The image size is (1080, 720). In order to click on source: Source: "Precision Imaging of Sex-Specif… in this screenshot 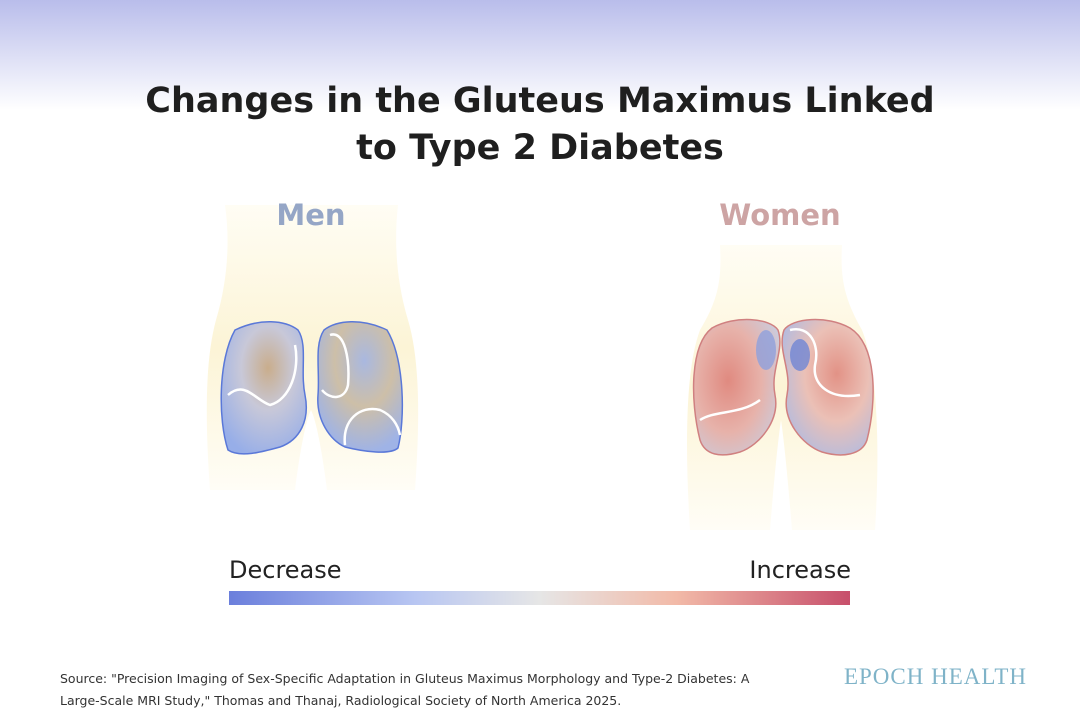, I will do `click(405, 689)`.